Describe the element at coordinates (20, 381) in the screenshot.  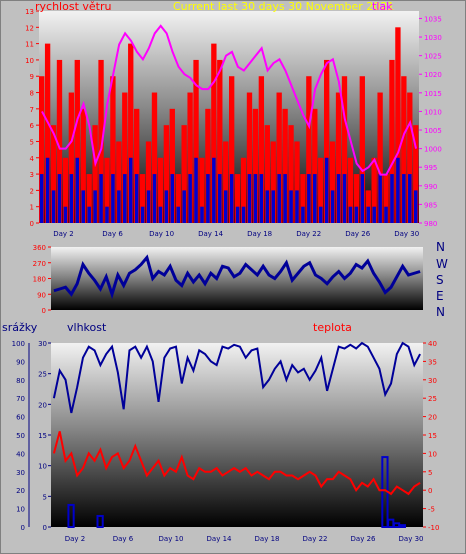
I see `rain-axis-tick-label: 80` at that location.